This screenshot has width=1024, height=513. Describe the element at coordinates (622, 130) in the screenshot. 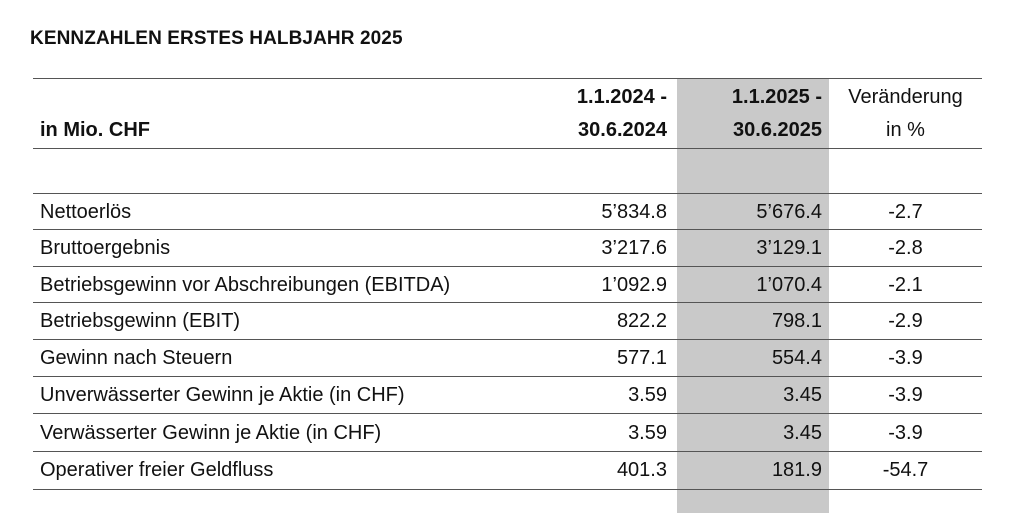

I see `column-header-2024-end: 30.6.2024` at that location.